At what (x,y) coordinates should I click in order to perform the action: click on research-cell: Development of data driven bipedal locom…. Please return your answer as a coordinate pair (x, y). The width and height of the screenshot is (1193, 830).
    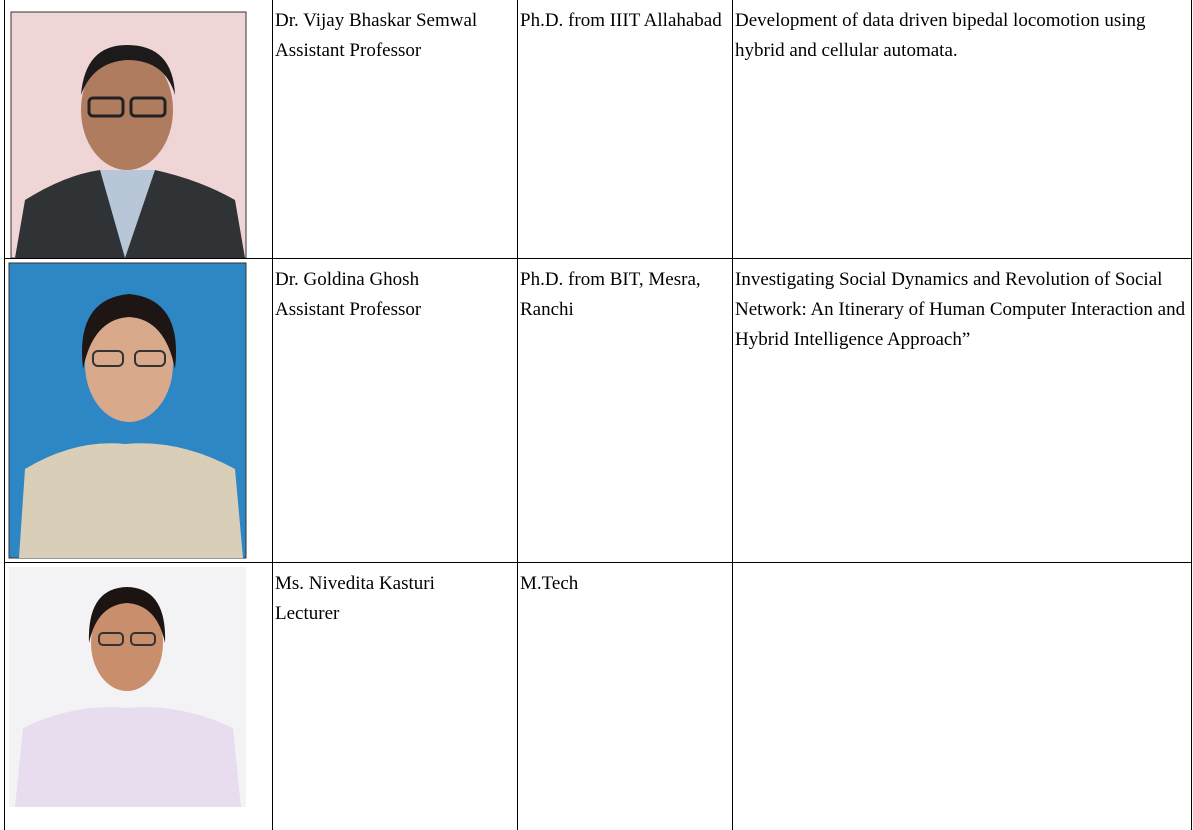
    Looking at the image, I should click on (962, 129).